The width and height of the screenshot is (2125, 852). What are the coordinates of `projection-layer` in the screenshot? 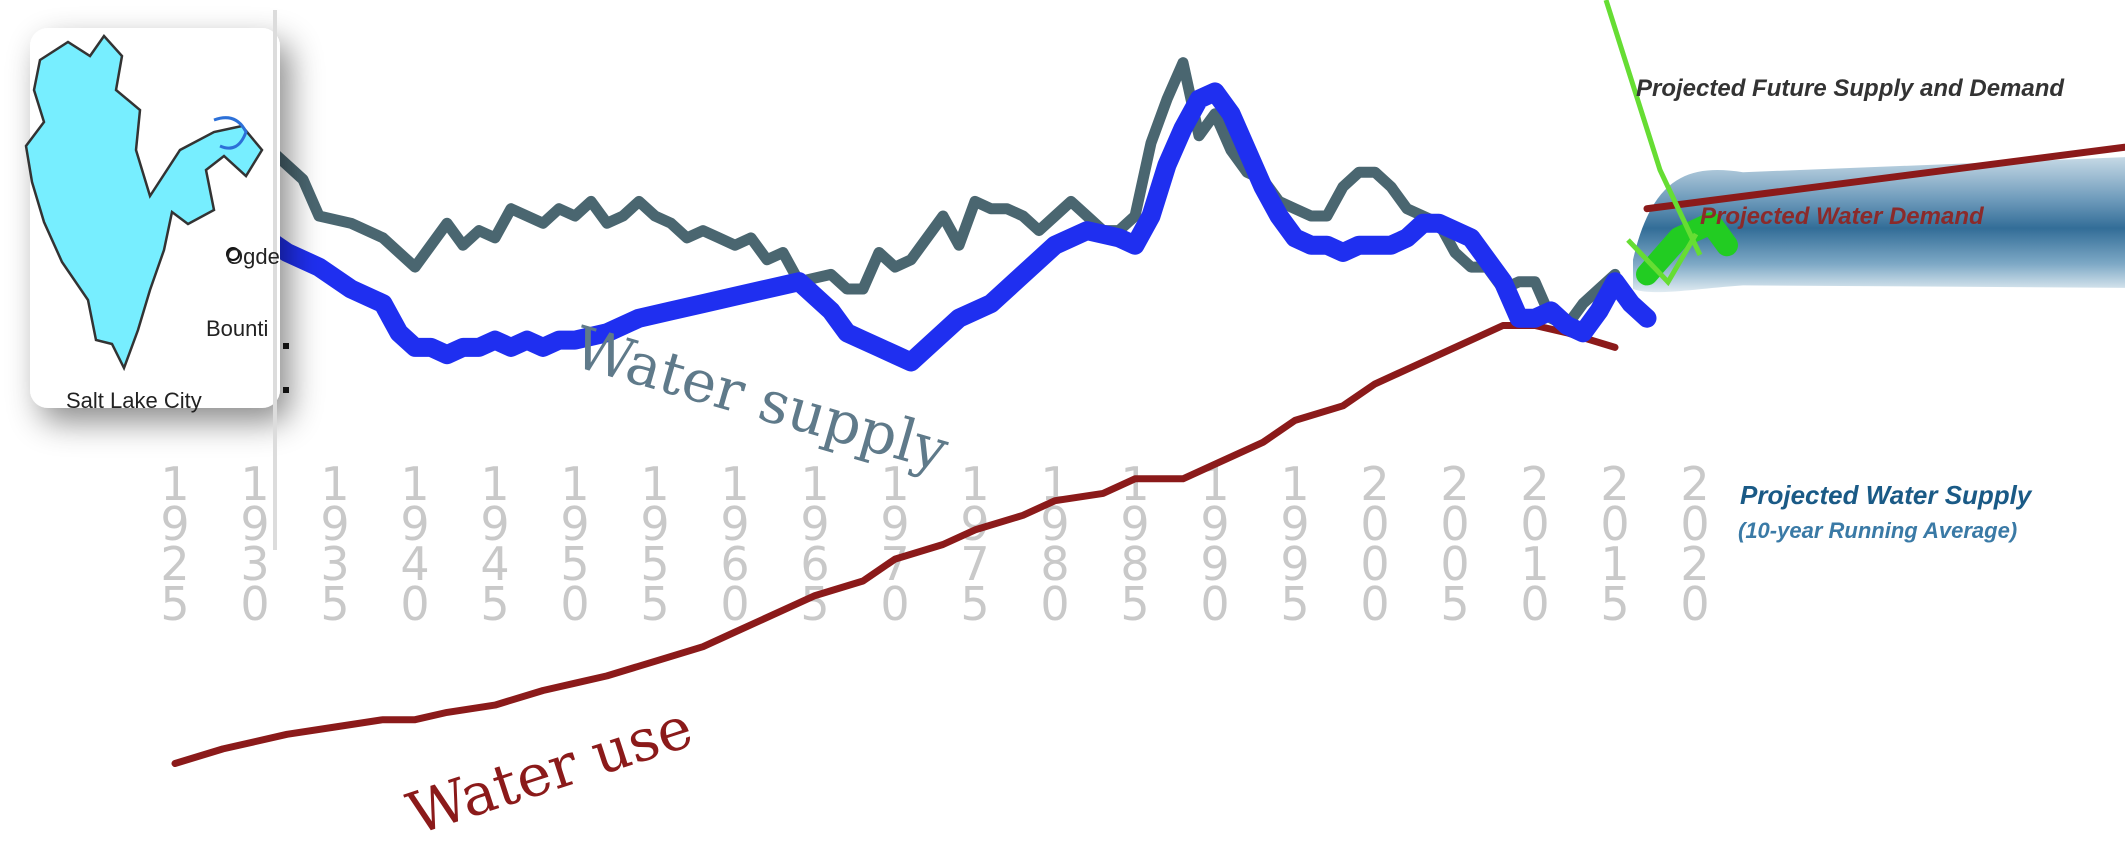 It's located at (1879, 218).